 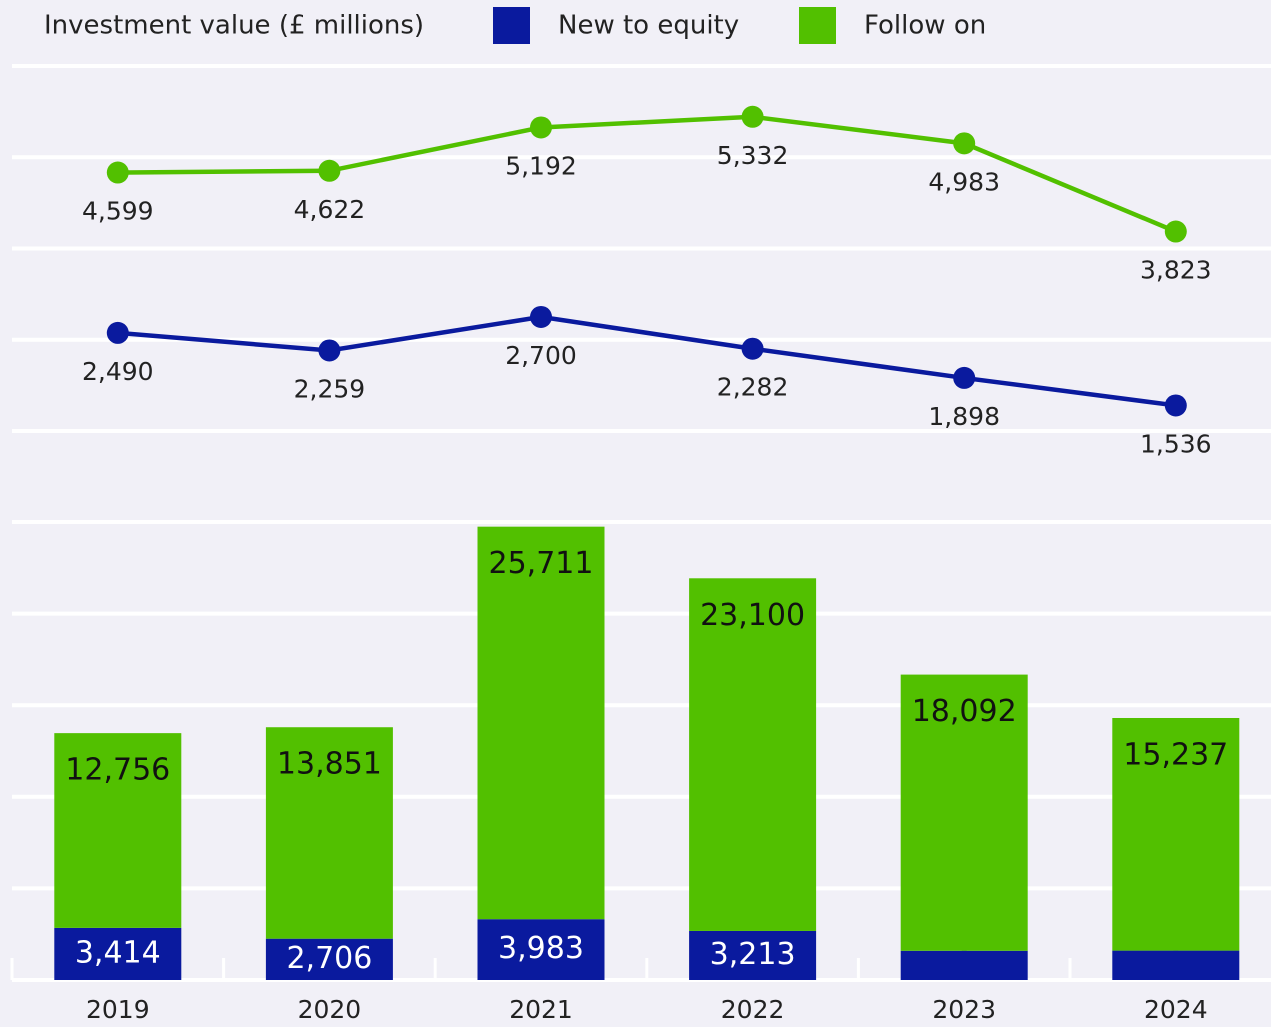 I want to click on x-tick-label: 2020, so click(x=330, y=1009).